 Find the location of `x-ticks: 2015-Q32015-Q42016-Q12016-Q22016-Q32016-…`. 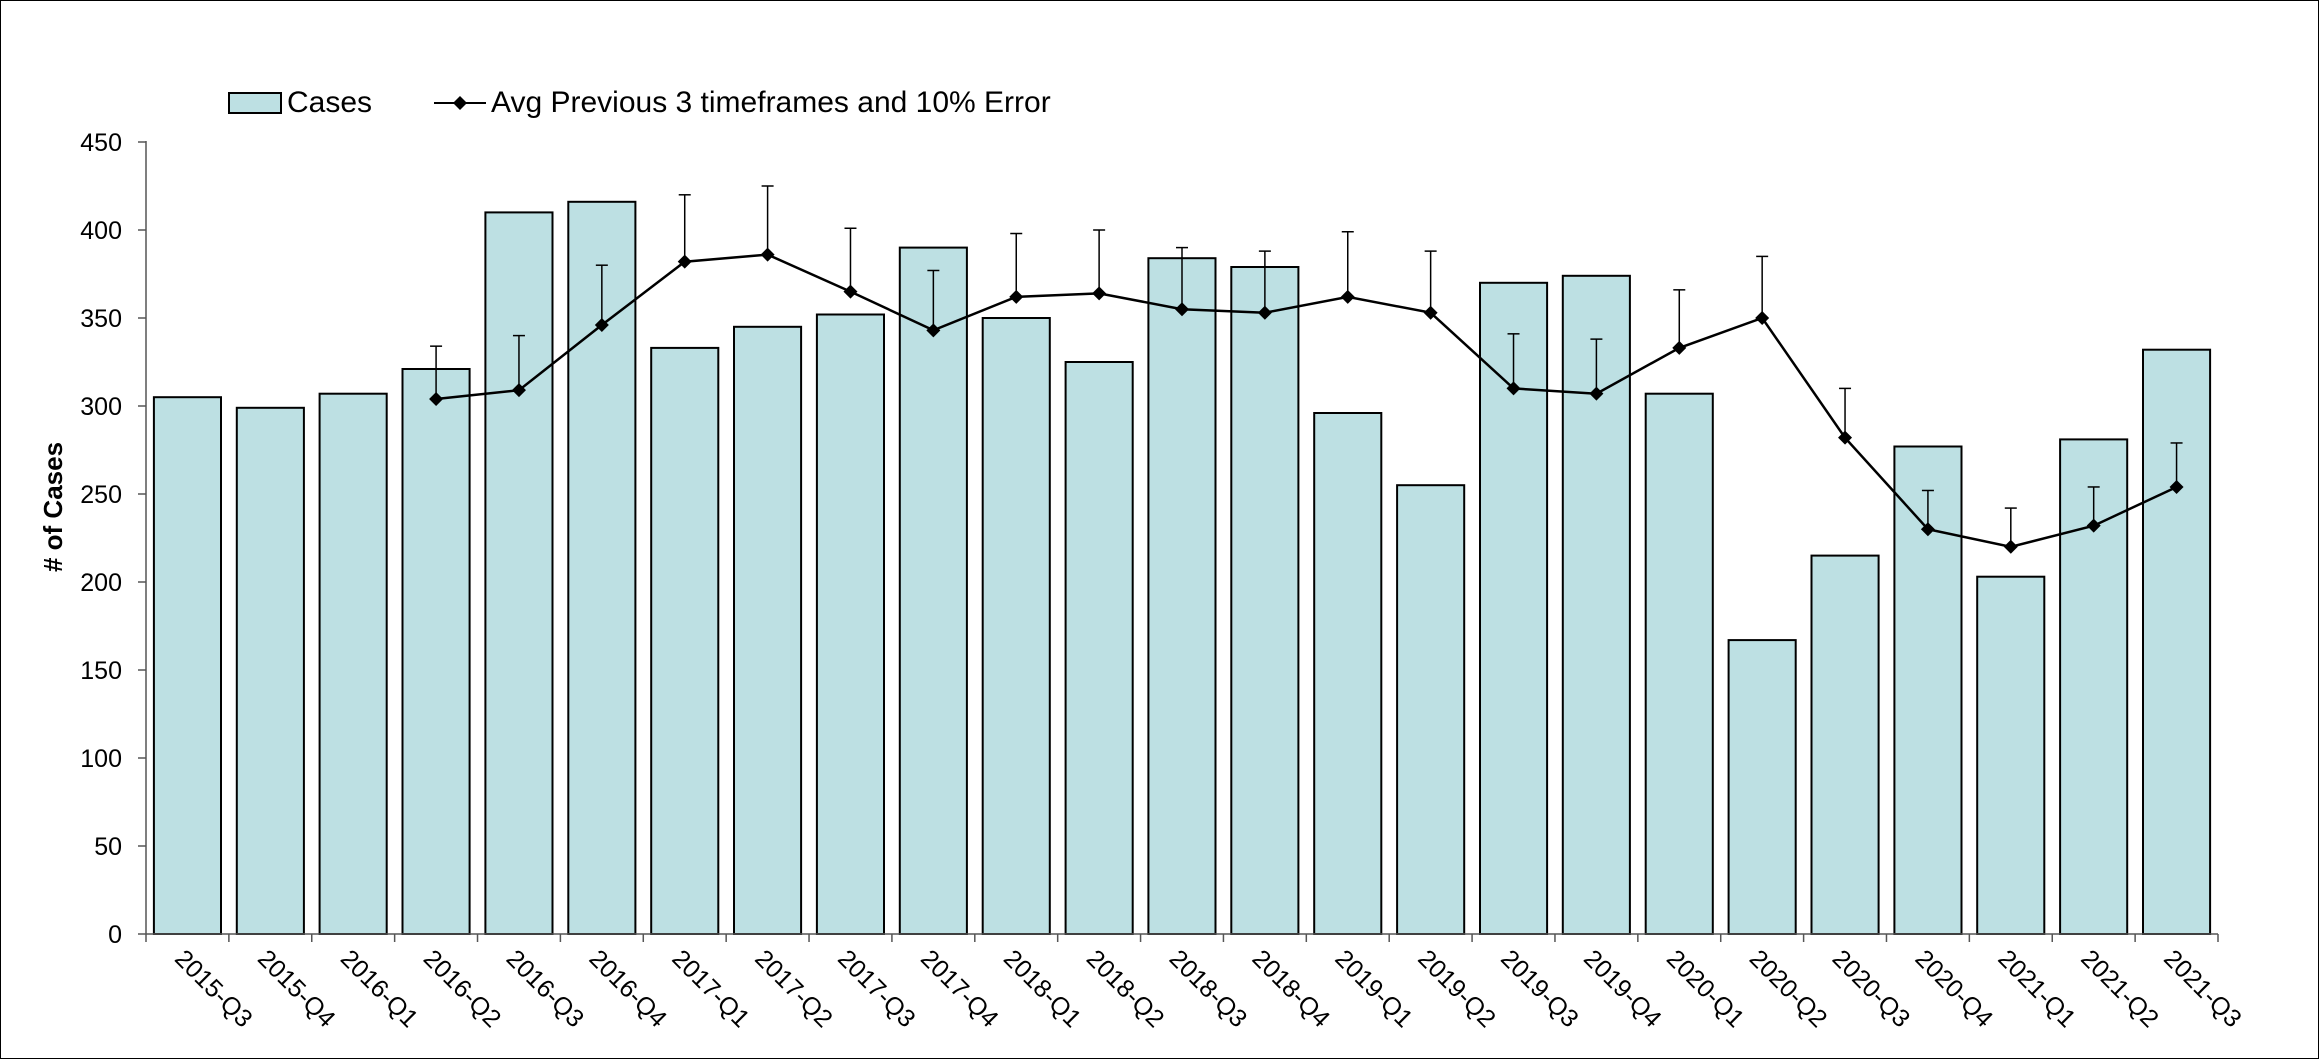

x-ticks: 2015-Q32015-Q42016-Q12016-Q22016-Q32016-… is located at coordinates (1196, 983).